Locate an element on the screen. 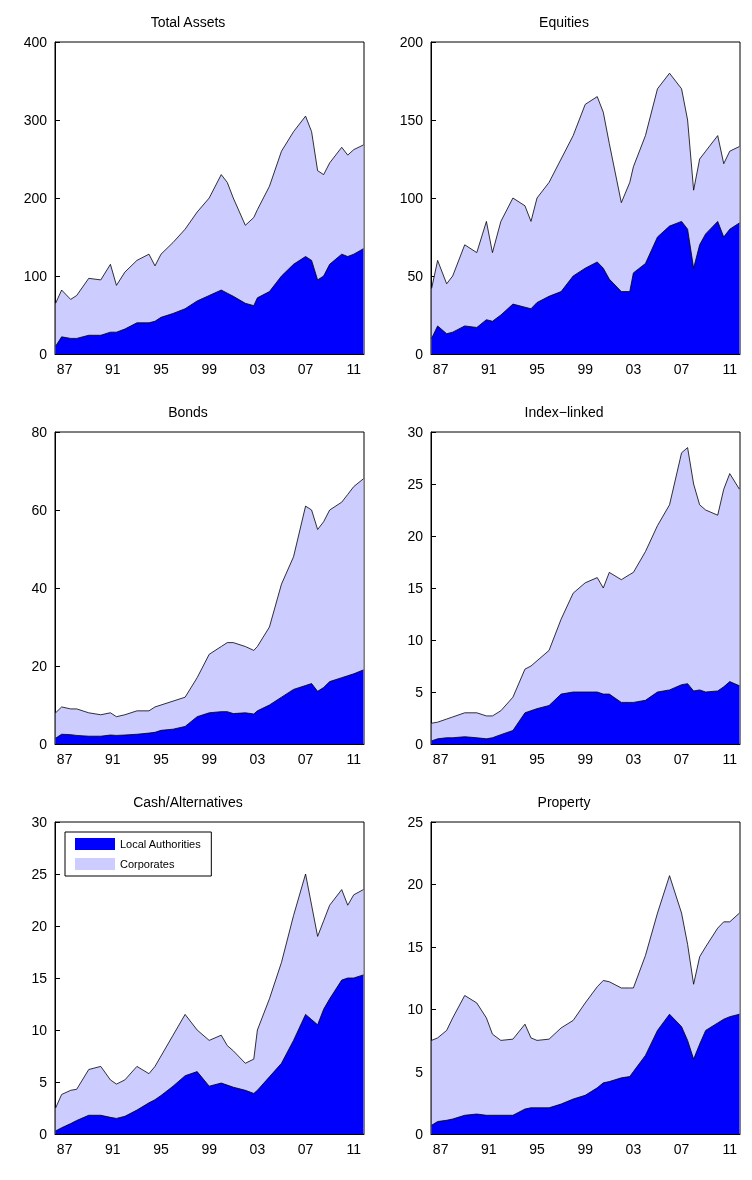  chart-title: Equities is located at coordinates (564, 22).